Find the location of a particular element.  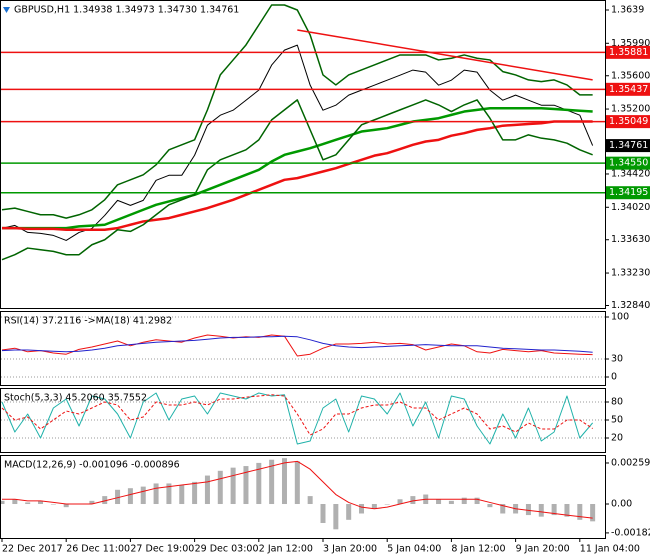

x-tick-label: 11 Jan 04:00 is located at coordinates (610, 549).